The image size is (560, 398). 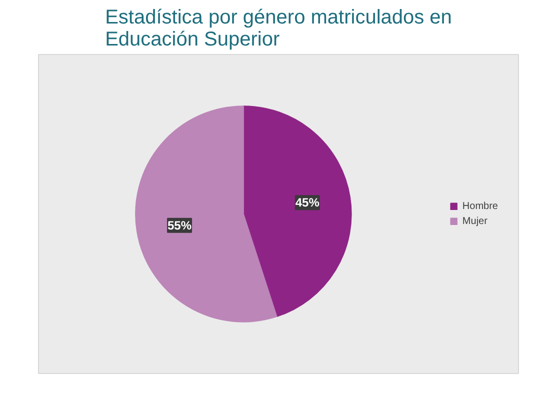 What do you see at coordinates (307, 203) in the screenshot?
I see `data-label: 45%` at bounding box center [307, 203].